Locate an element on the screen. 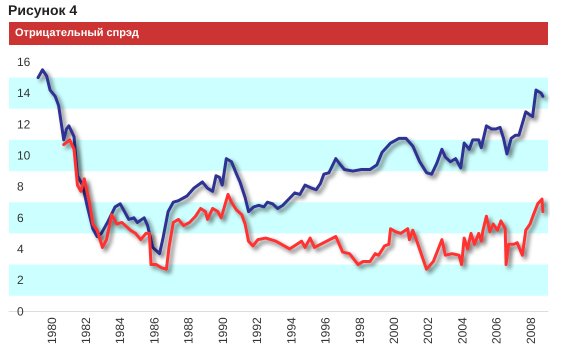  y-tick-label: 10 is located at coordinates (24, 155).